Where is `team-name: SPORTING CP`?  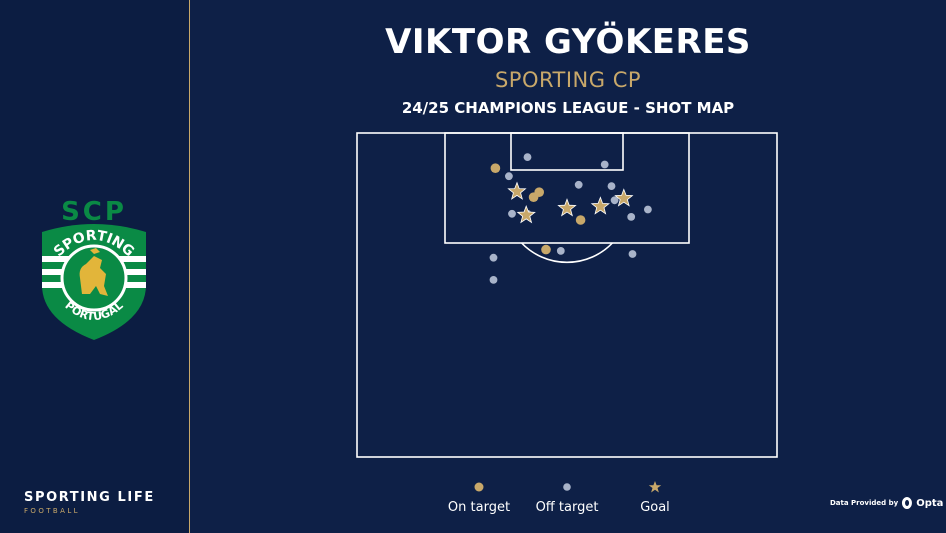 team-name: SPORTING CP is located at coordinates (568, 80).